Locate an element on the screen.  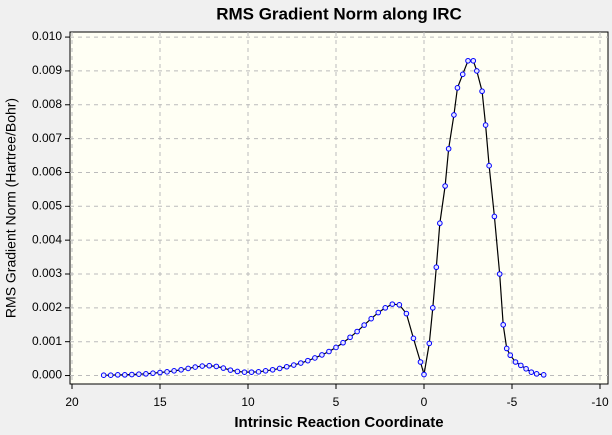
y-tick-label: 0.003 is located at coordinates (47, 273).